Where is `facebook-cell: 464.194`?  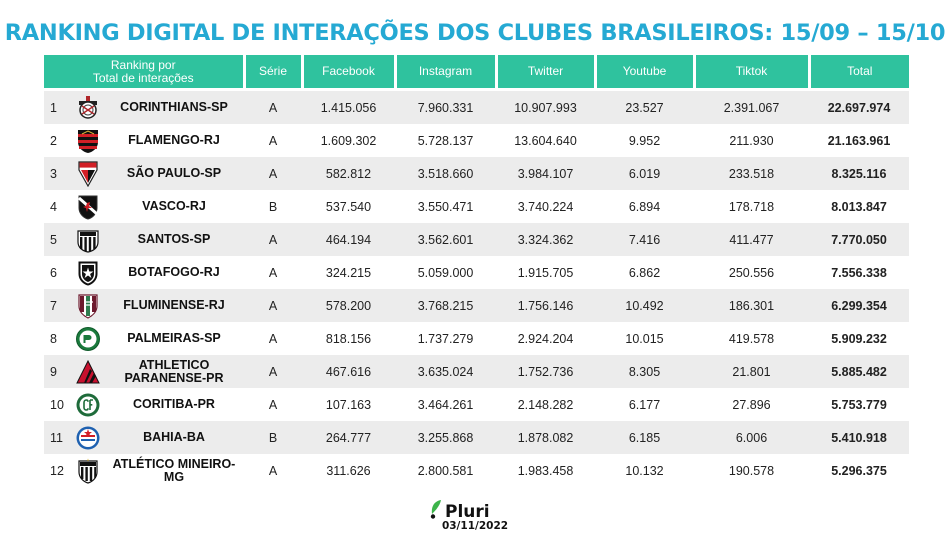 facebook-cell: 464.194 is located at coordinates (348, 239).